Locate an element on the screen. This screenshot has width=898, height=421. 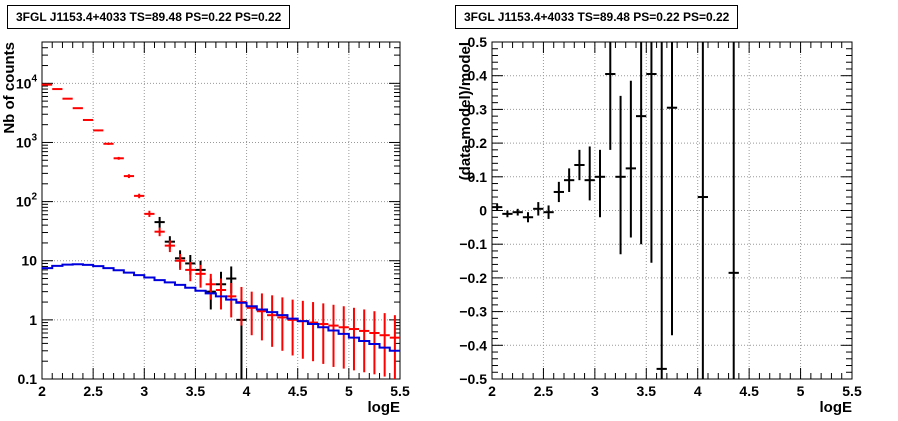
right-y-tick-label: −0.2 is located at coordinates (473, 278).